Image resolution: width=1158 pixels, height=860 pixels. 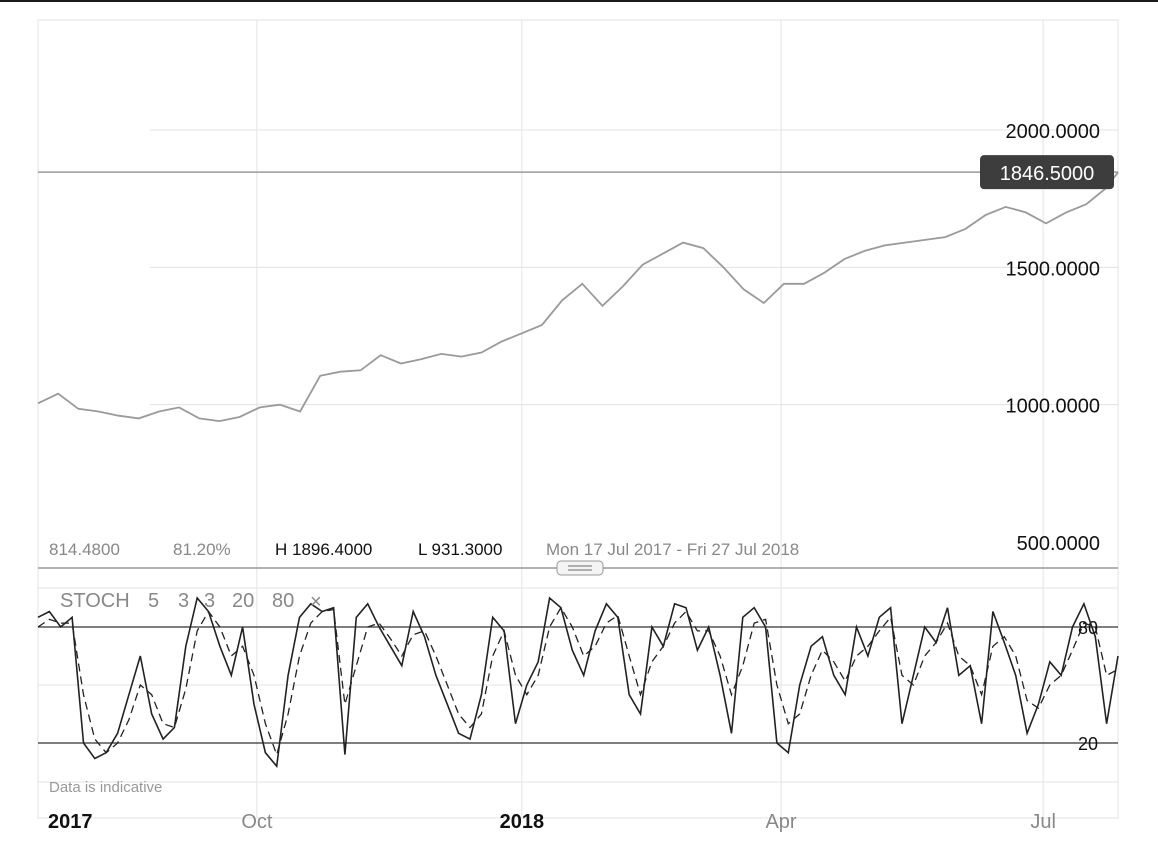 I want to click on x-tick-label: Oct, so click(x=257, y=822).